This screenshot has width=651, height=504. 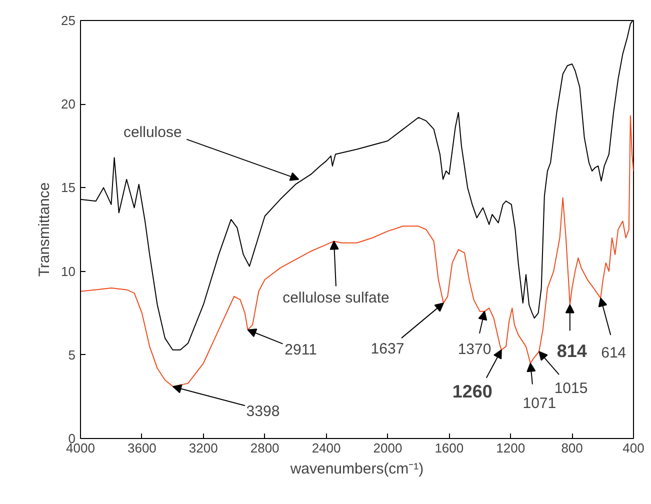 What do you see at coordinates (263, 411) in the screenshot?
I see `annotation: 3398` at bounding box center [263, 411].